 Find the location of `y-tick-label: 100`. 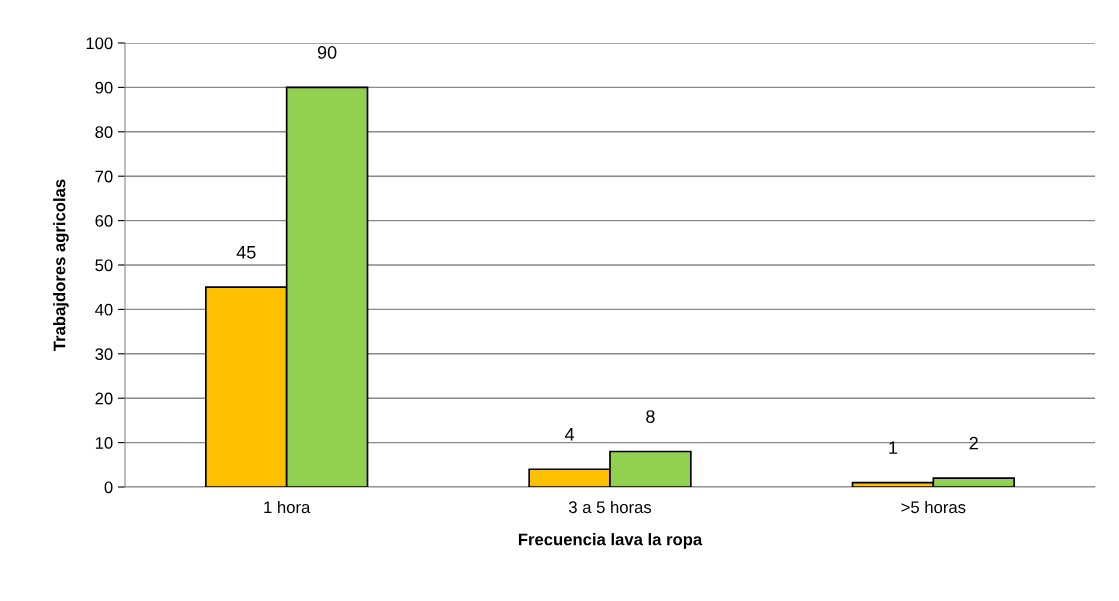

y-tick-label: 100 is located at coordinates (99, 43).